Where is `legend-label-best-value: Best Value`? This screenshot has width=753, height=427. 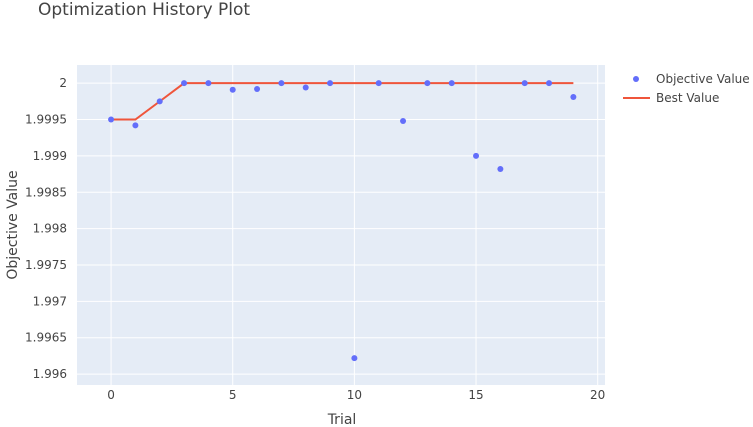
legend-label-best-value: Best Value is located at coordinates (687, 98).